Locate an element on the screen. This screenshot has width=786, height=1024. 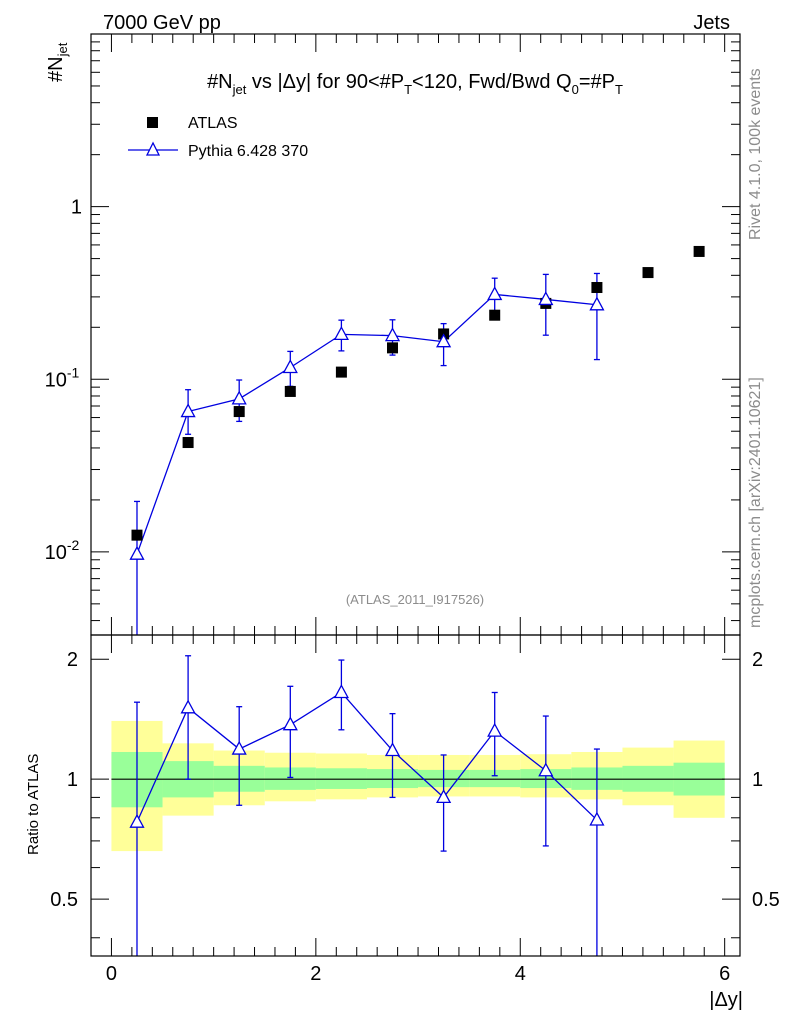
analysis-watermark: (ATLAS_2011_I917526) is located at coordinates (415, 599).